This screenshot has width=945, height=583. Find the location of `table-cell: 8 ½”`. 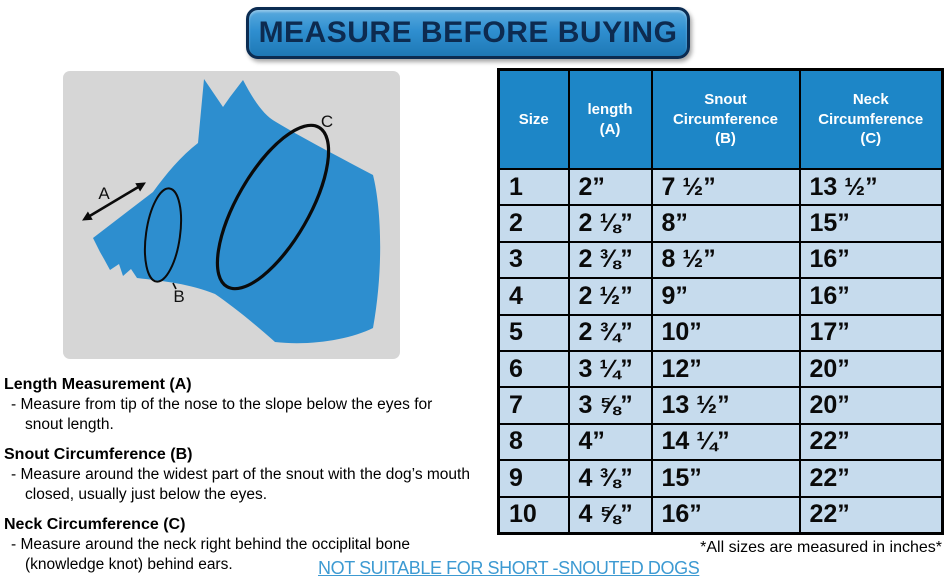

table-cell: 8 ½” is located at coordinates (725, 260).